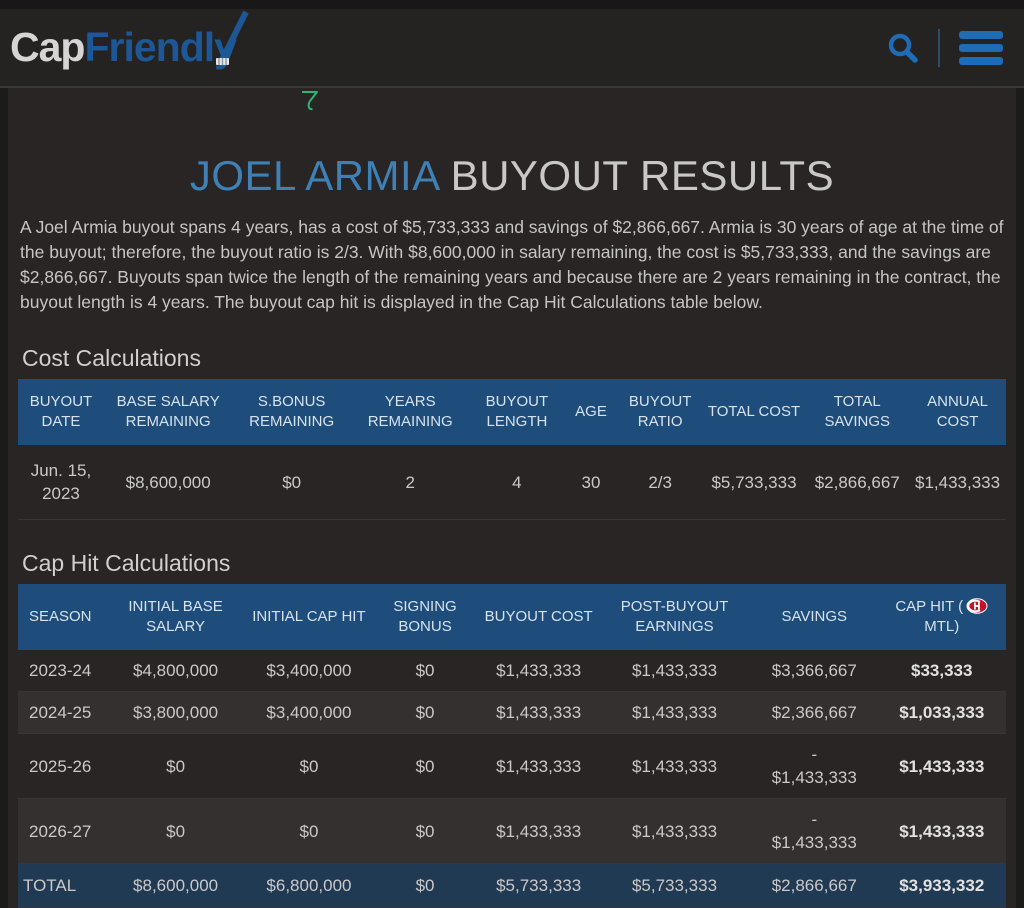  Describe the element at coordinates (538, 617) in the screenshot. I see `col-buyout-cost: BUYOUT COST` at that location.